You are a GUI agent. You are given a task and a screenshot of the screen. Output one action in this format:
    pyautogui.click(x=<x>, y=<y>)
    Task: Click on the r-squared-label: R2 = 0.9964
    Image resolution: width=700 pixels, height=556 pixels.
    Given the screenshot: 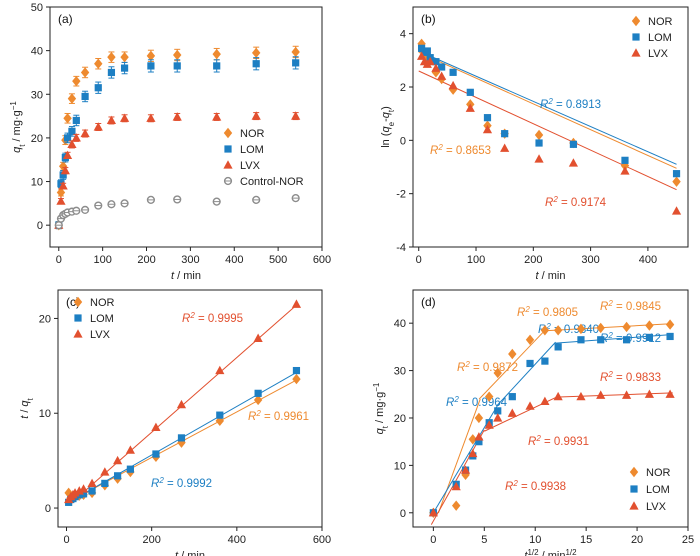 What is the action you would take?
    pyautogui.click(x=477, y=402)
    